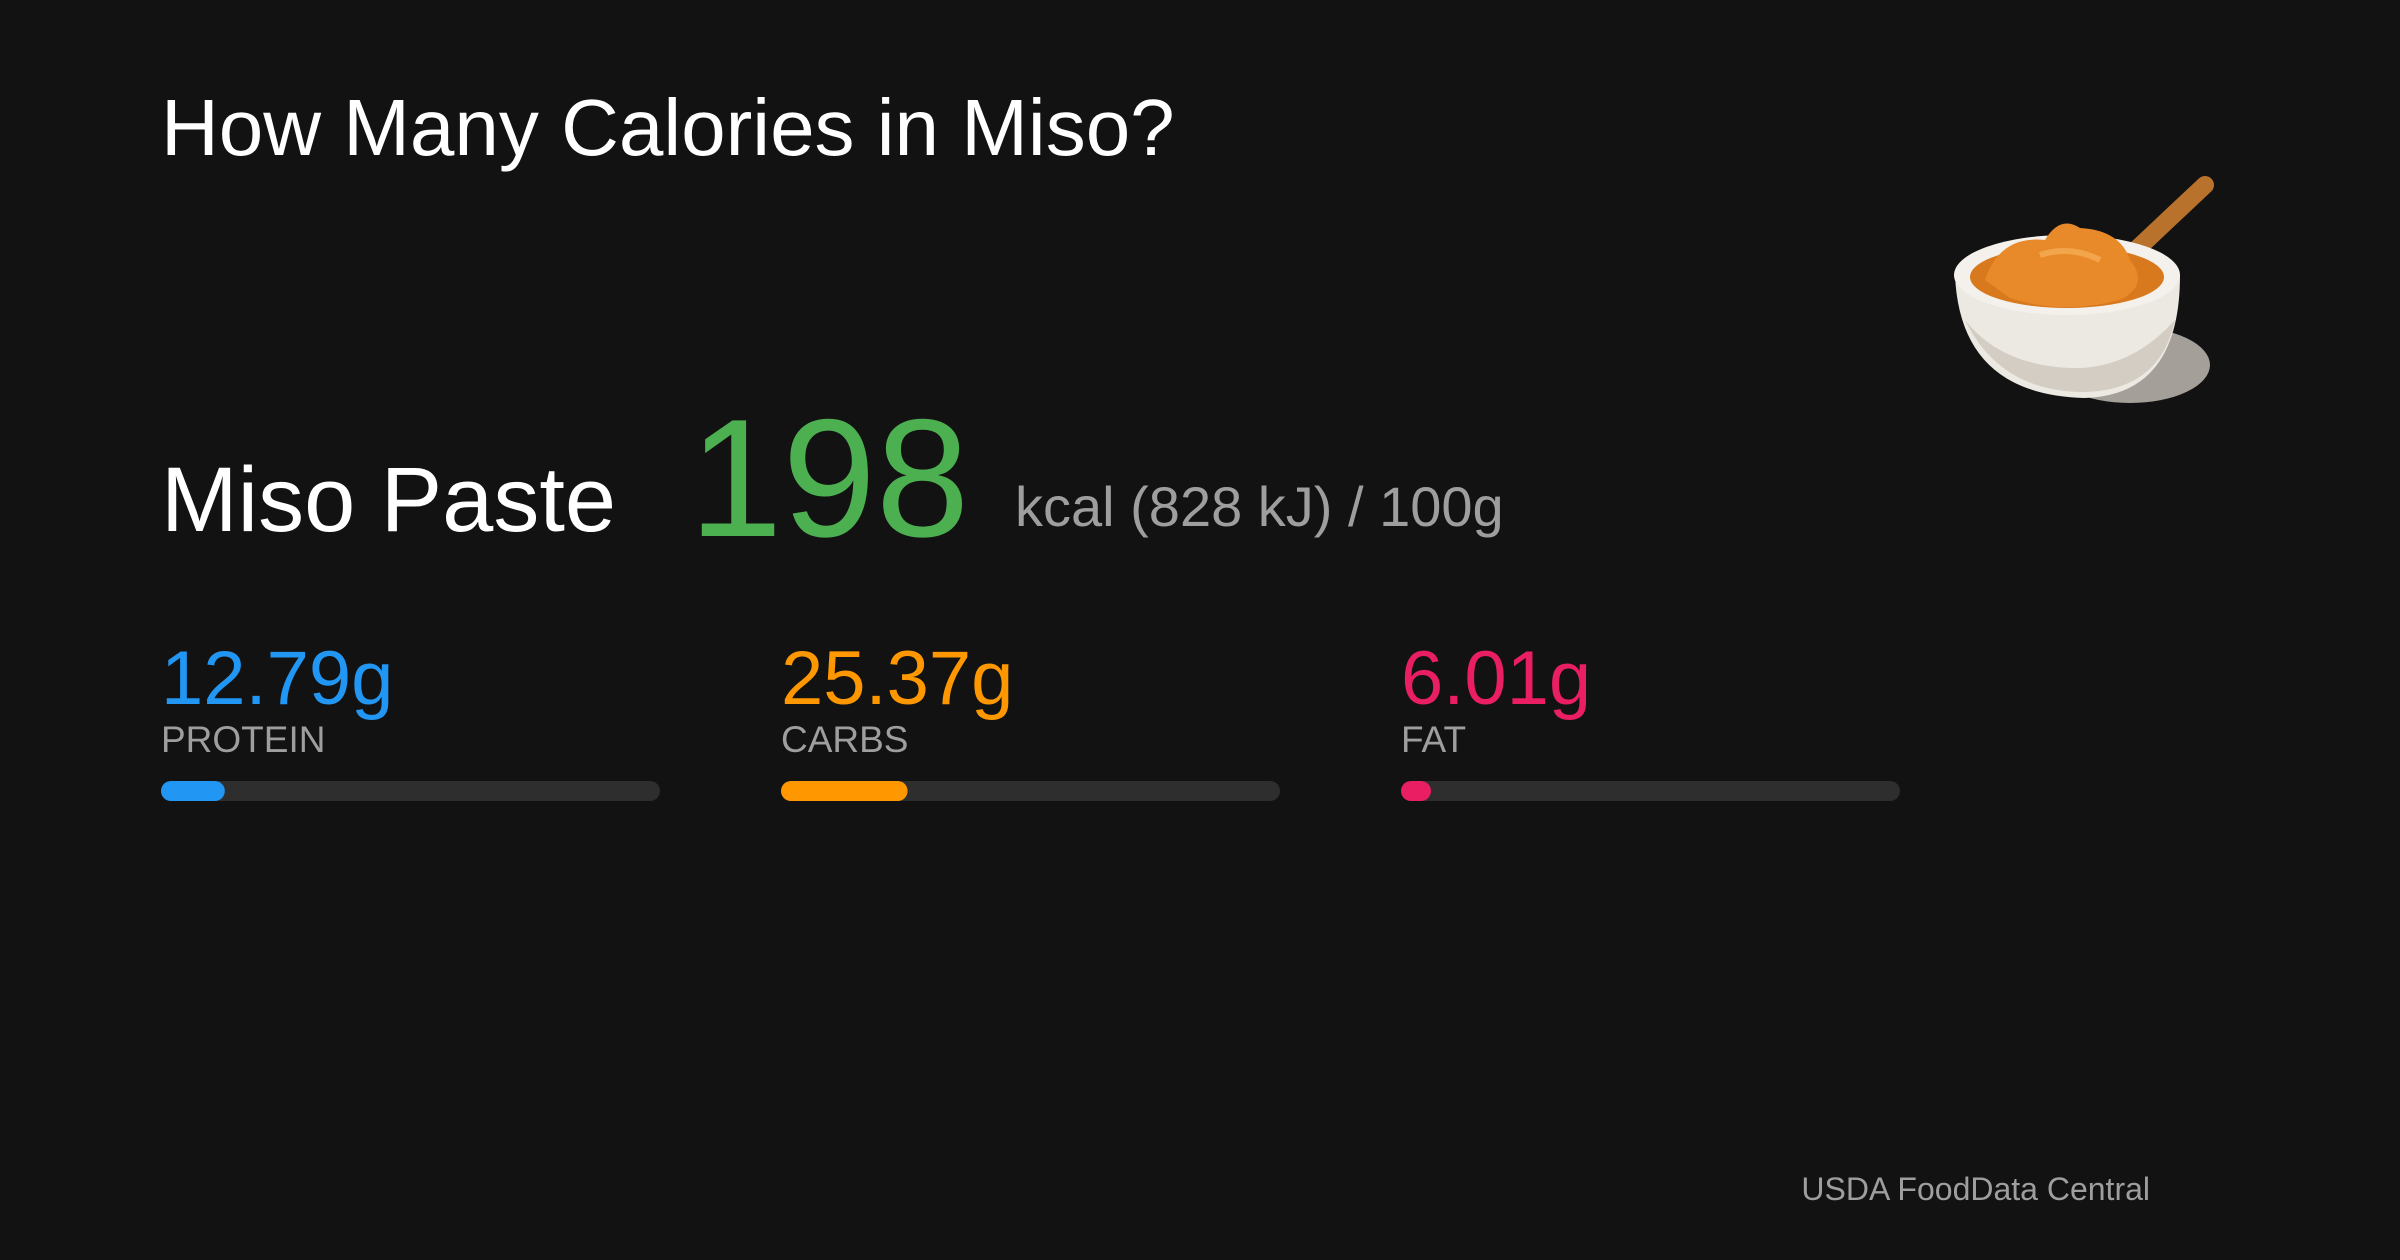 The width and height of the screenshot is (2400, 1260). I want to click on macro-value: 25.37g, so click(897, 678).